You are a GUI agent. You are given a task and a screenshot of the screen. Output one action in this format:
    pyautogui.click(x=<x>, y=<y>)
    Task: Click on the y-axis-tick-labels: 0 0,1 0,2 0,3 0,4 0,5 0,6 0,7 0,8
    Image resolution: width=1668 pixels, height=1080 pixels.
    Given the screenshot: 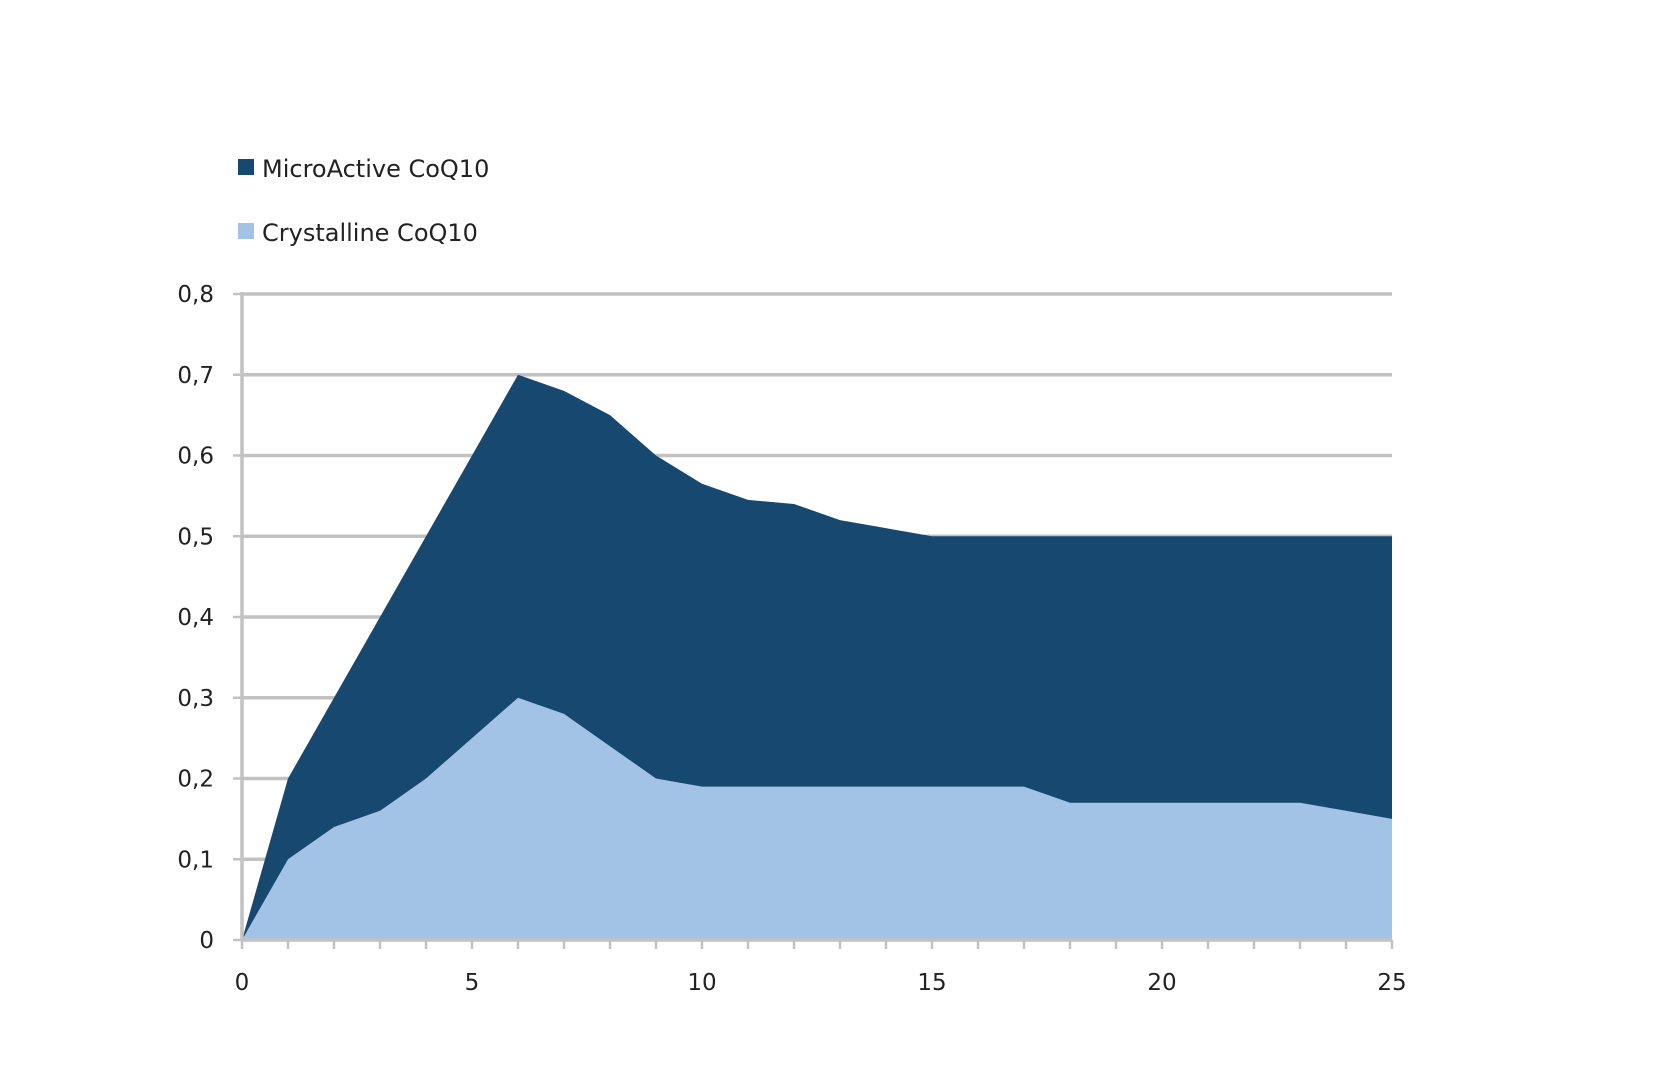 What is the action you would take?
    pyautogui.click(x=195, y=618)
    